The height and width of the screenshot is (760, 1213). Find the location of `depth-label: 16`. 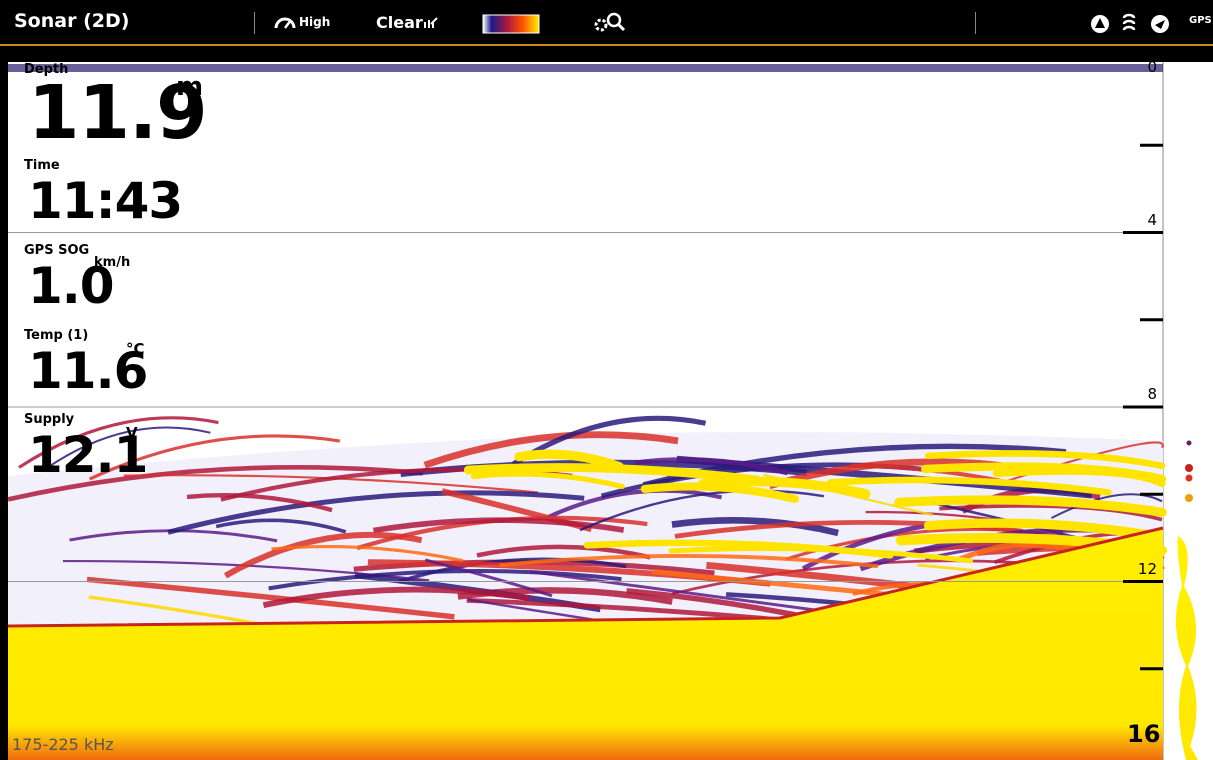

depth-label: 16 is located at coordinates (1144, 734).